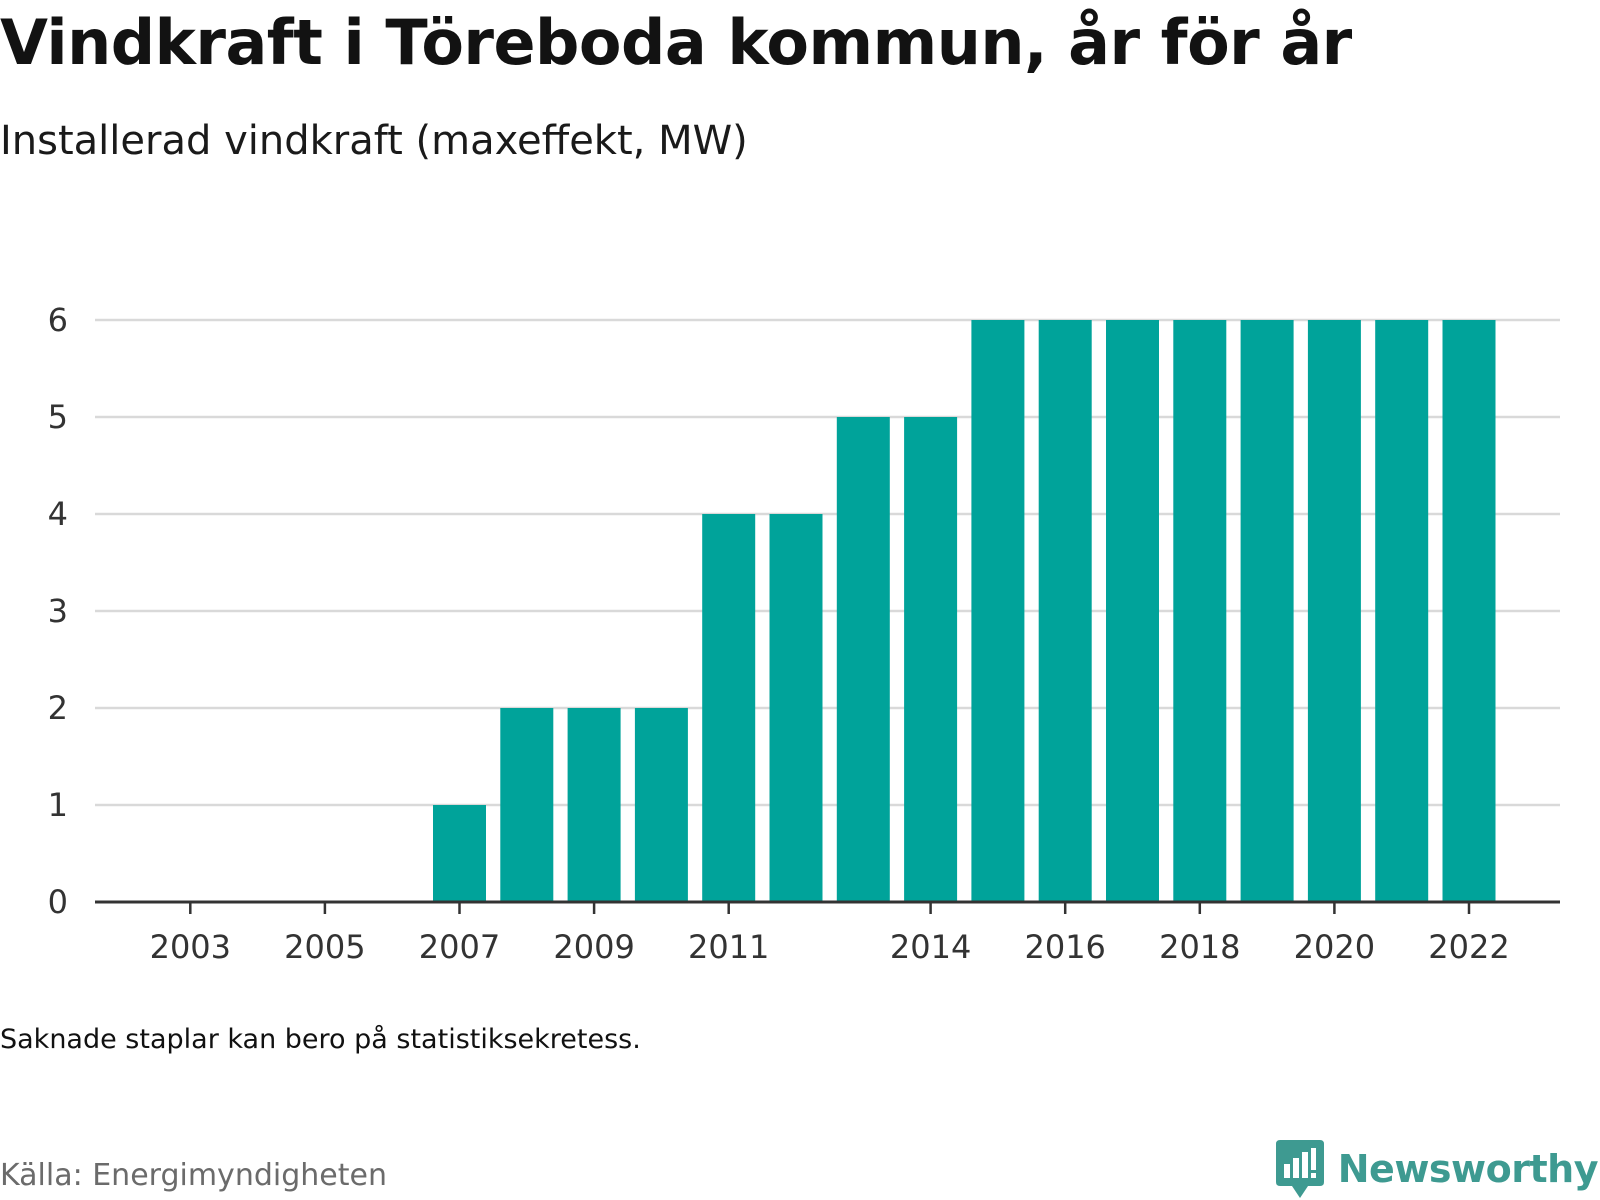 This screenshot has height=1200, width=1600. I want to click on bar-2015, so click(998, 611).